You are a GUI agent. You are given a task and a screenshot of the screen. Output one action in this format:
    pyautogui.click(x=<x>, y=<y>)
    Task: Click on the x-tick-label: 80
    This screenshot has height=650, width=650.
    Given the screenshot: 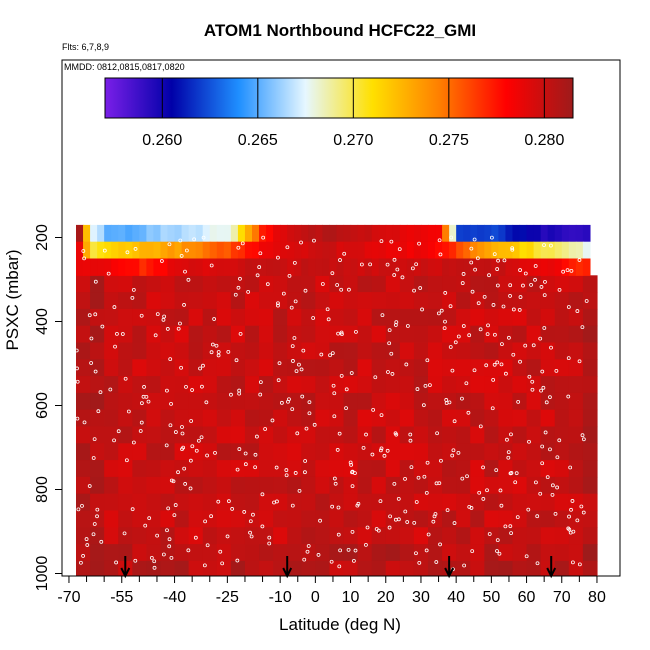 What is the action you would take?
    pyautogui.click(x=597, y=597)
    